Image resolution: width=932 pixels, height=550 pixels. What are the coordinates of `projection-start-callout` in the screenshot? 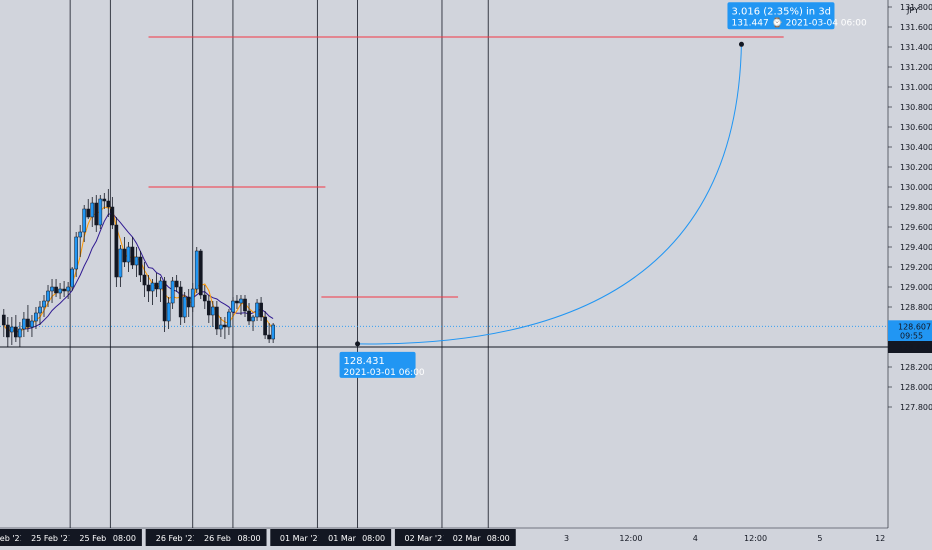 It's located at (377, 364).